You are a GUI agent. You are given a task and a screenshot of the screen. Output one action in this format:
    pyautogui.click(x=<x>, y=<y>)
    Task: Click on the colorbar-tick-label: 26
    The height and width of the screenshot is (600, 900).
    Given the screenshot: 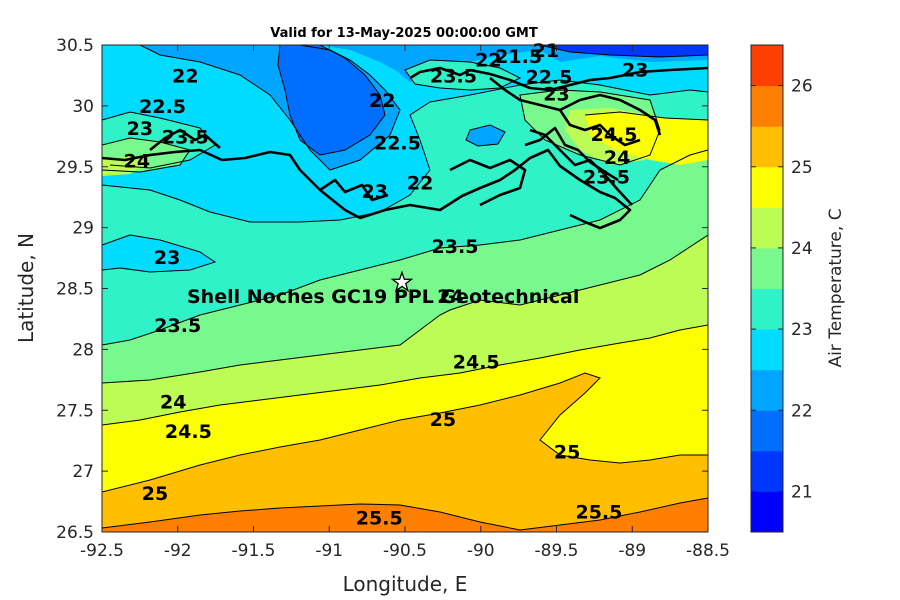 What is the action you would take?
    pyautogui.click(x=802, y=87)
    